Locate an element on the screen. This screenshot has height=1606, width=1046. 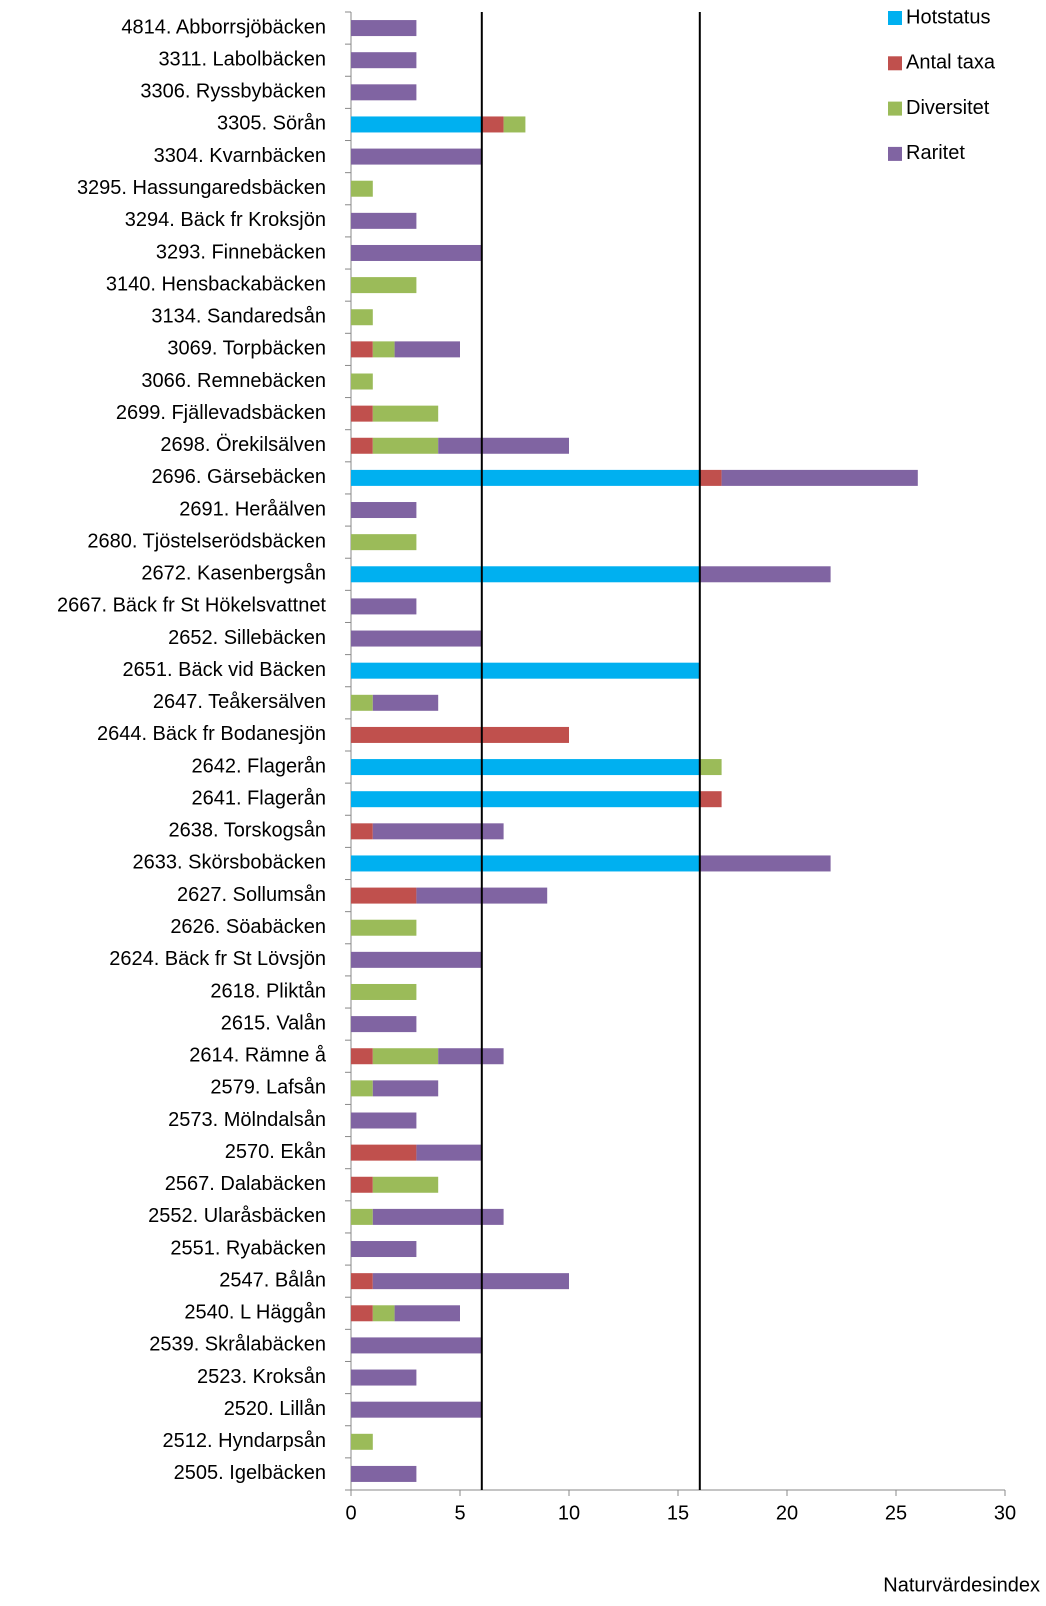
y-tick-label: 2573. Mölndalsån is located at coordinates (247, 1120).